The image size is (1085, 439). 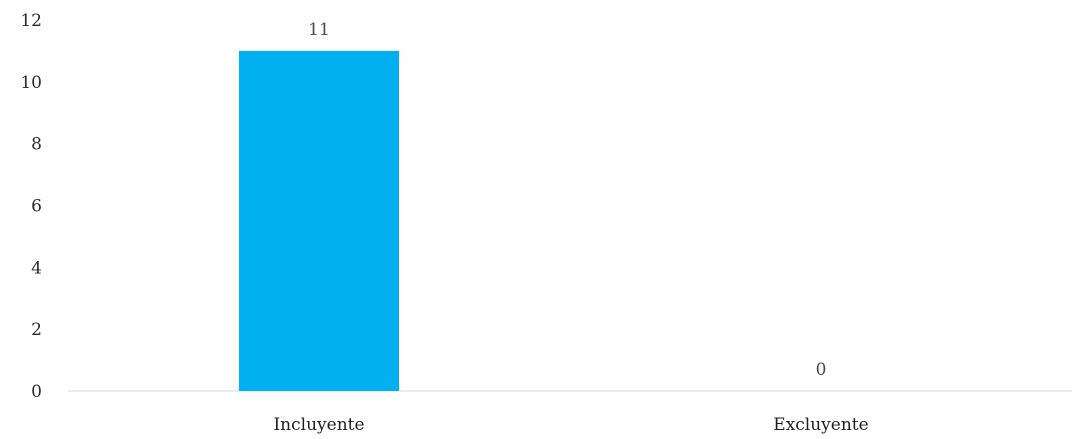 What do you see at coordinates (31, 83) in the screenshot?
I see `y-tick-label: 10` at bounding box center [31, 83].